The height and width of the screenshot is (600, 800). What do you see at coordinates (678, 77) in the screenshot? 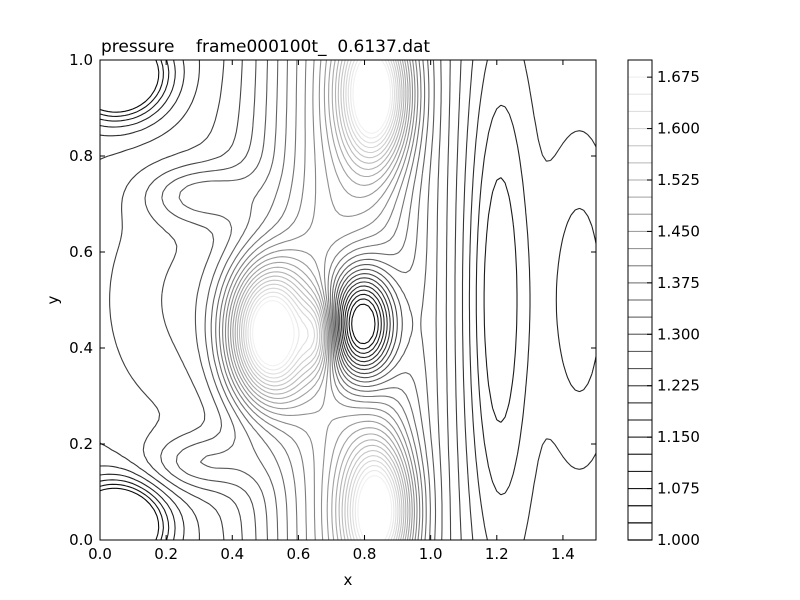
I see `colorbar-tick-label: 1.675` at bounding box center [678, 77].